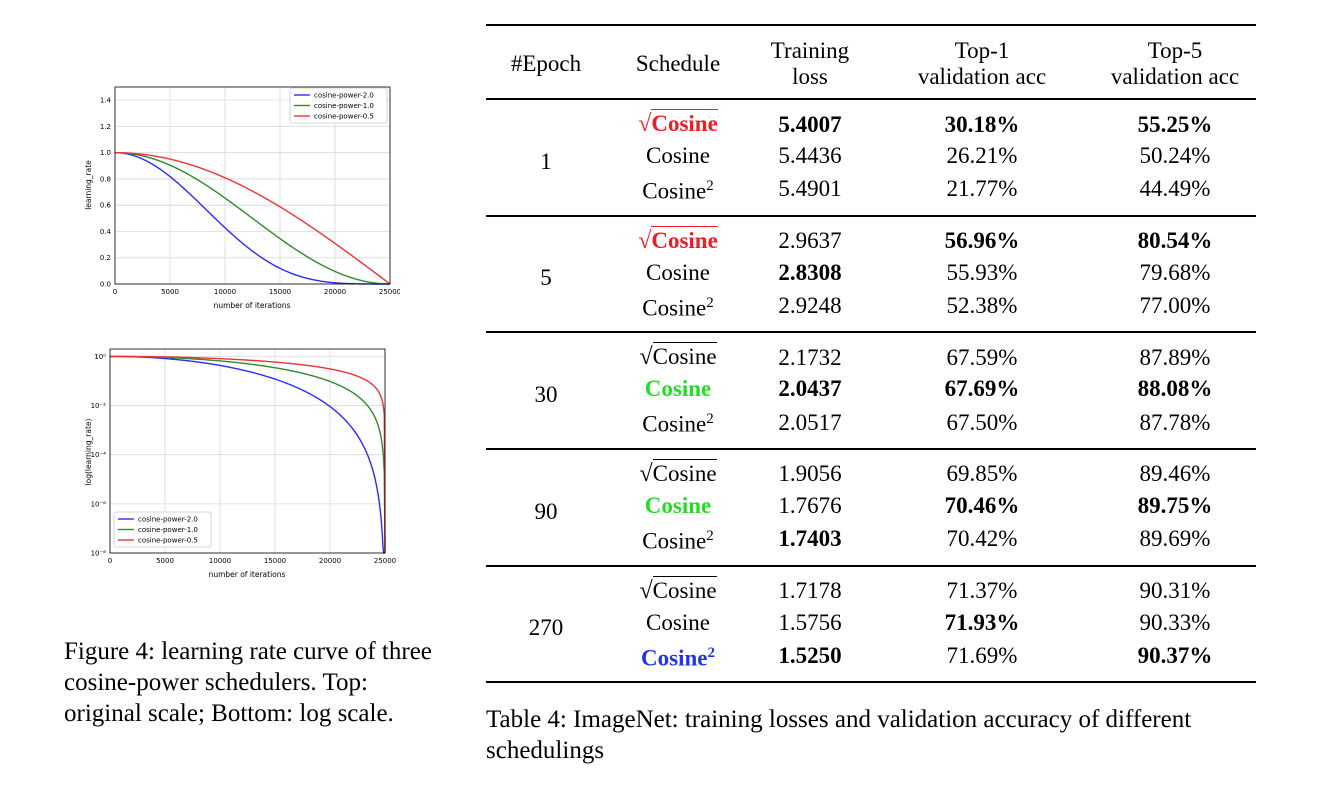 The height and width of the screenshot is (812, 1322). Describe the element at coordinates (871, 543) in the screenshot. I see `table-row: Cosine2 1.7403 70.42% 89.69%` at that location.